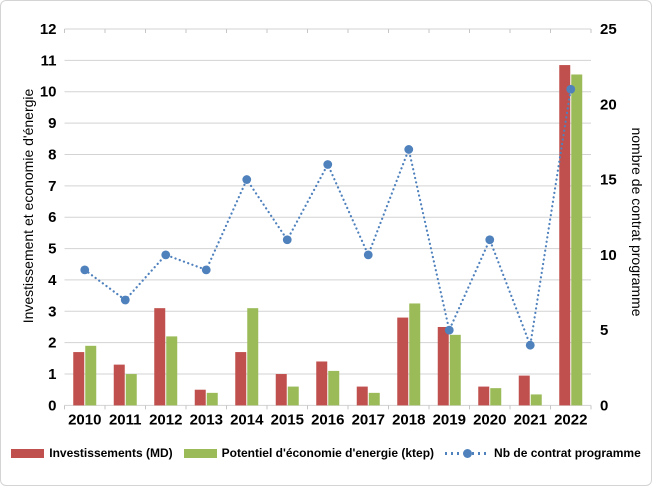 This screenshot has width=652, height=486. I want to click on line-point-2022, so click(571, 89).